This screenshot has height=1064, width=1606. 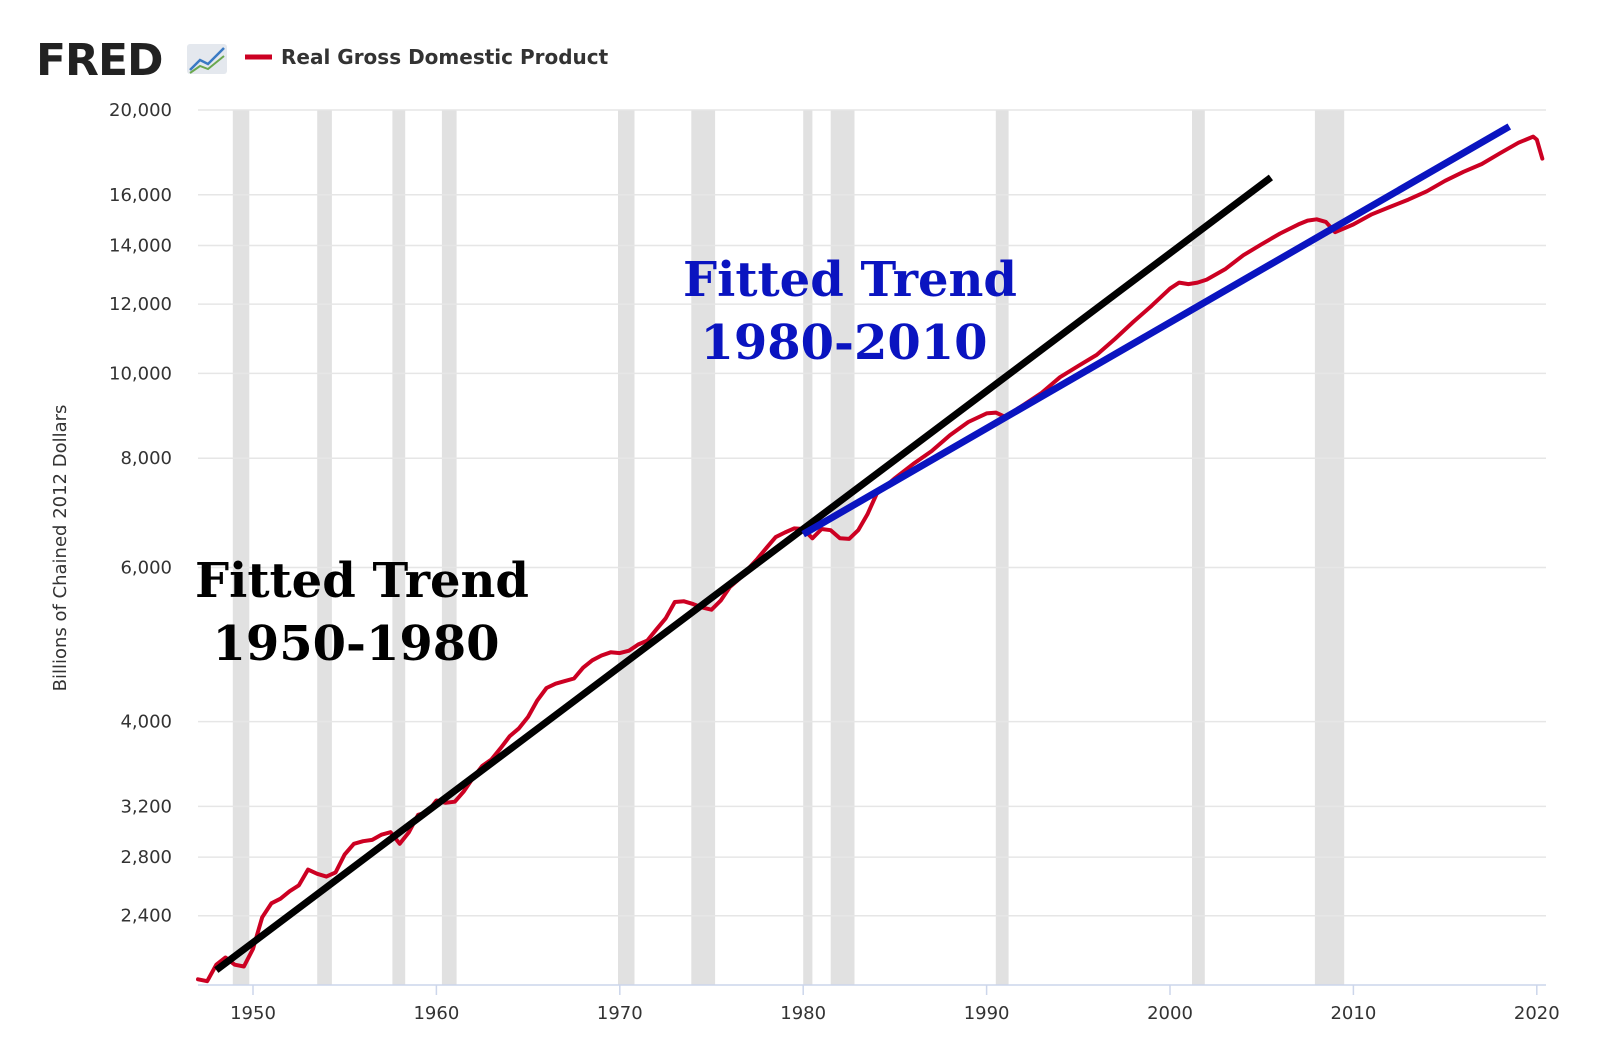 What do you see at coordinates (843, 343) in the screenshot?
I see `annotation-trend-1980-2010-line2: 1980-2010` at bounding box center [843, 343].